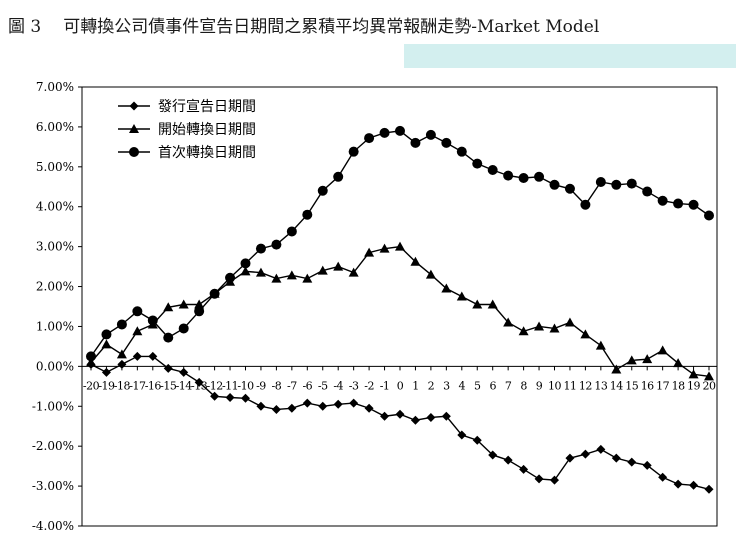 The height and width of the screenshot is (556, 740). I want to click on x-tick-label: 5, so click(477, 385).